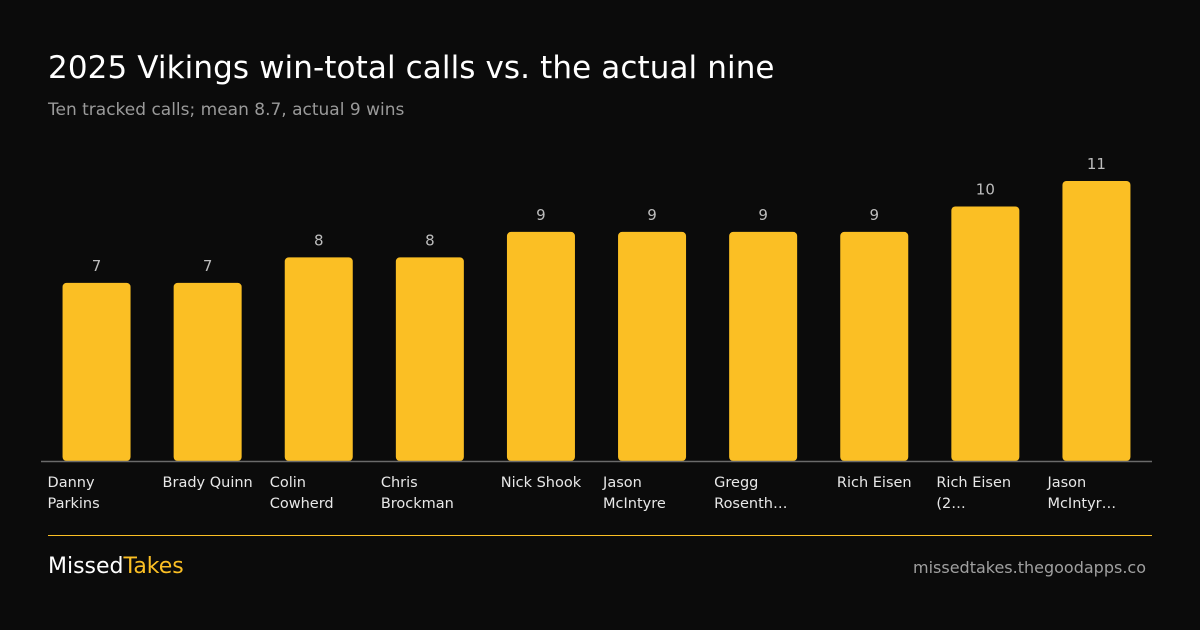 The height and width of the screenshot is (630, 1200). Describe the element at coordinates (302, 504) in the screenshot. I see `category-label-line: Cowherd` at that location.